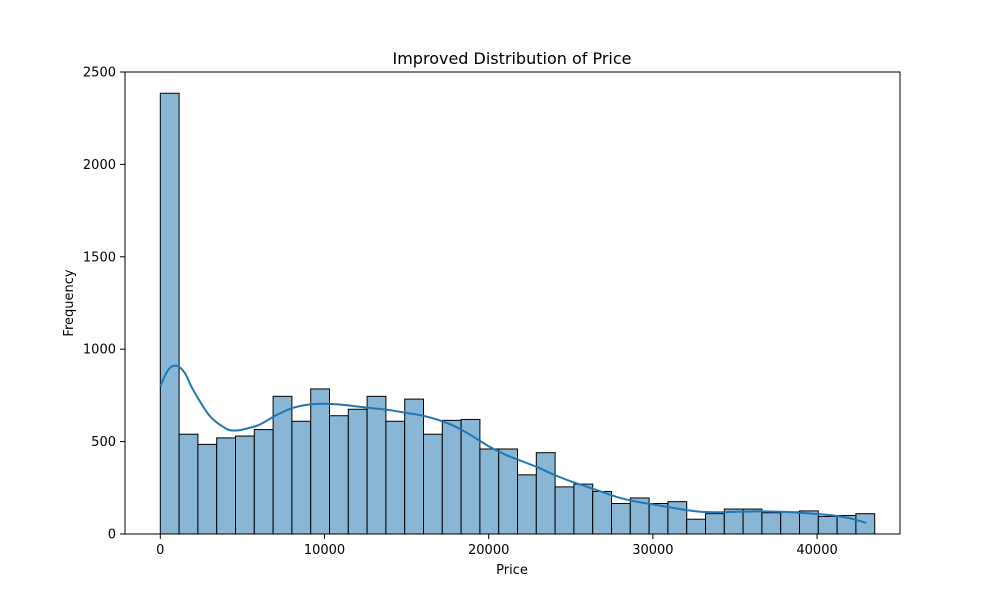 The width and height of the screenshot is (1000, 600). Describe the element at coordinates (99, 257) in the screenshot. I see `y-tick-label-1500: 1500` at that location.